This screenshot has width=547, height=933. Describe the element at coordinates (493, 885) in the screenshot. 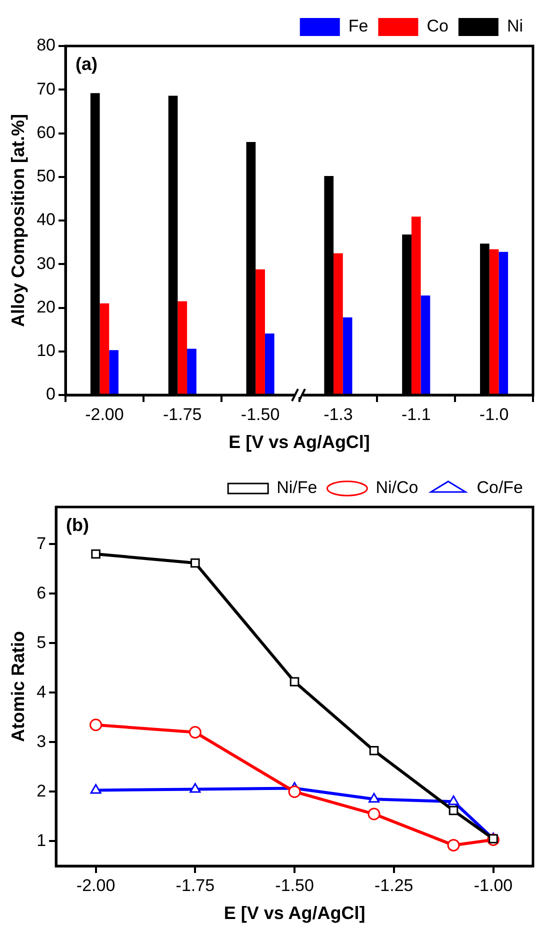

I see `x-tick-label: -1.00` at that location.